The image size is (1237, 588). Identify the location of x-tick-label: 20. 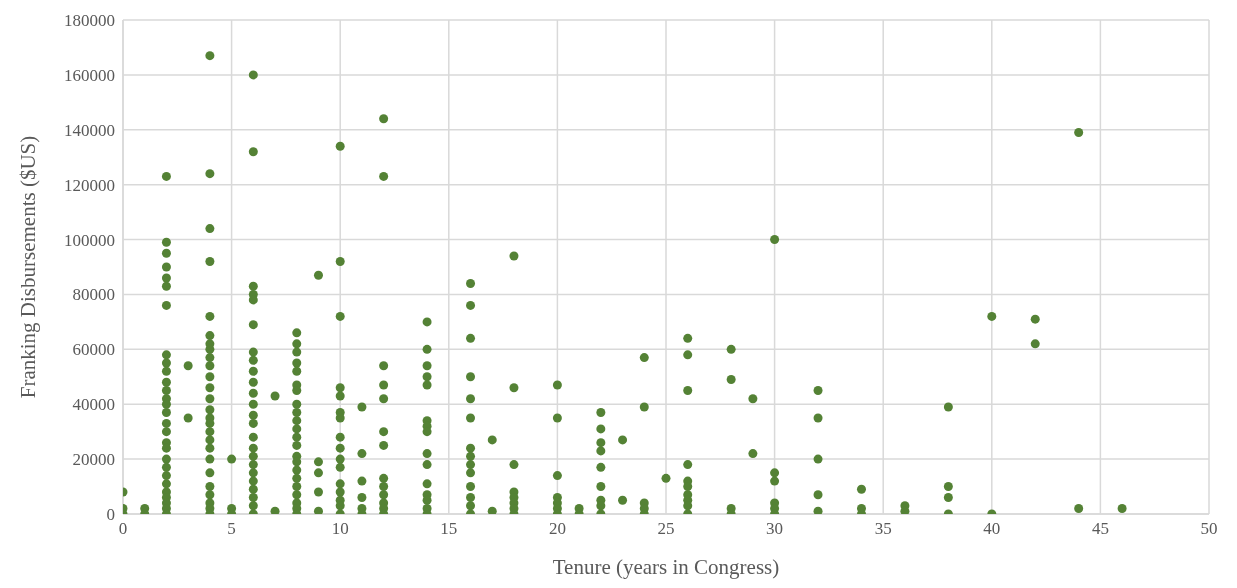
(557, 529).